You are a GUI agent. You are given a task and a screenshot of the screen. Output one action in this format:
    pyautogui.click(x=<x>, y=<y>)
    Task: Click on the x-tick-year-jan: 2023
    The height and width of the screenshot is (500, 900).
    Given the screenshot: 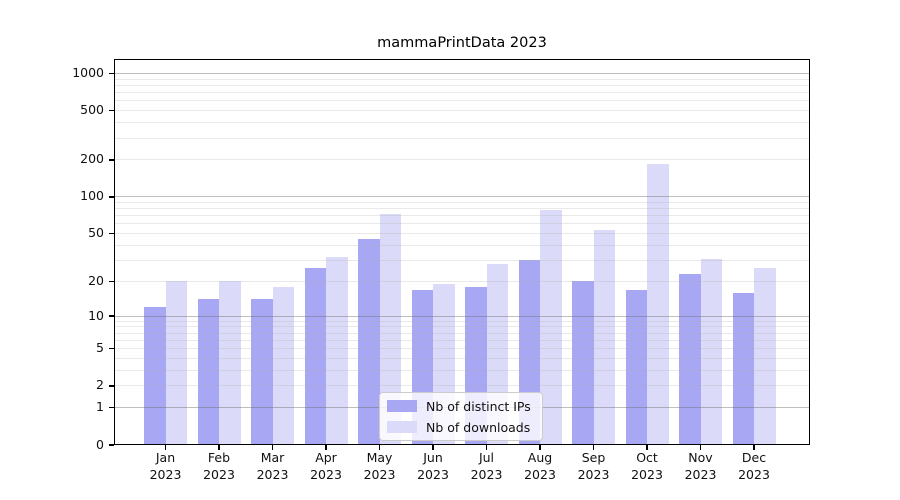 What is the action you would take?
    pyautogui.click(x=165, y=474)
    